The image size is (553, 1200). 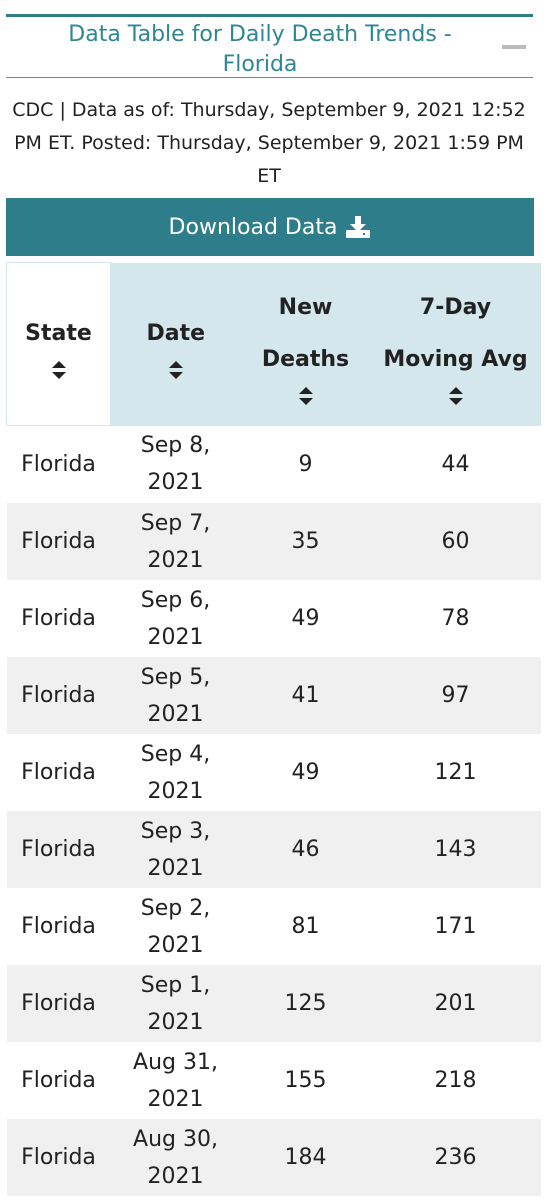 I want to click on column-header: 7-Day Moving Avg, so click(x=455, y=344).